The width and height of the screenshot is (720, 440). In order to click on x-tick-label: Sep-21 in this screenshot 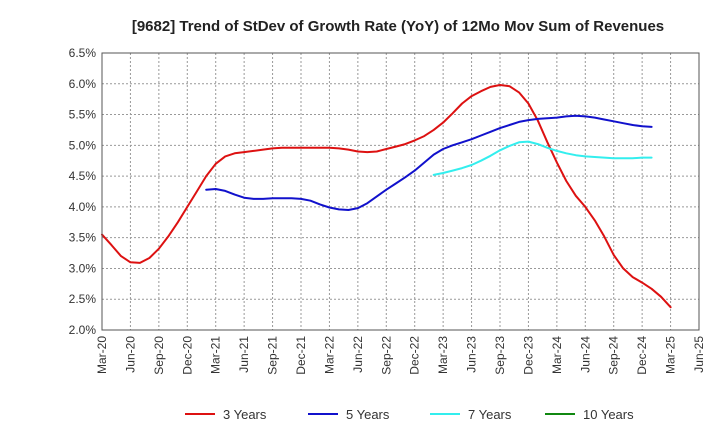, I will do `click(273, 355)`.